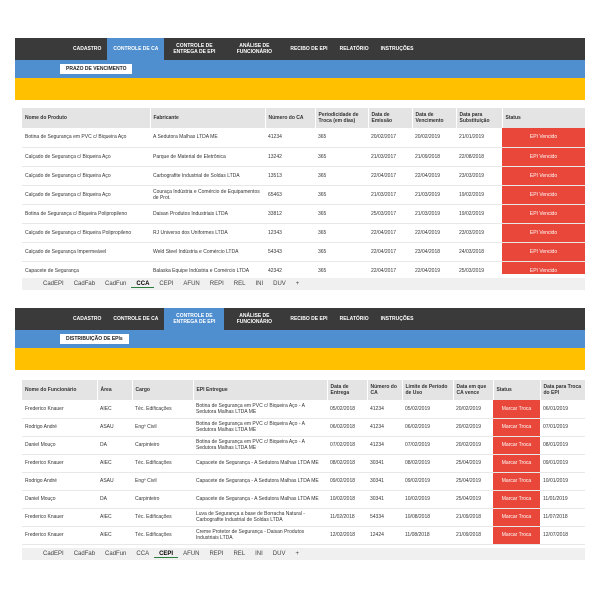  Describe the element at coordinates (390, 138) in the screenshot. I see `cell: 20/02/2017` at that location.